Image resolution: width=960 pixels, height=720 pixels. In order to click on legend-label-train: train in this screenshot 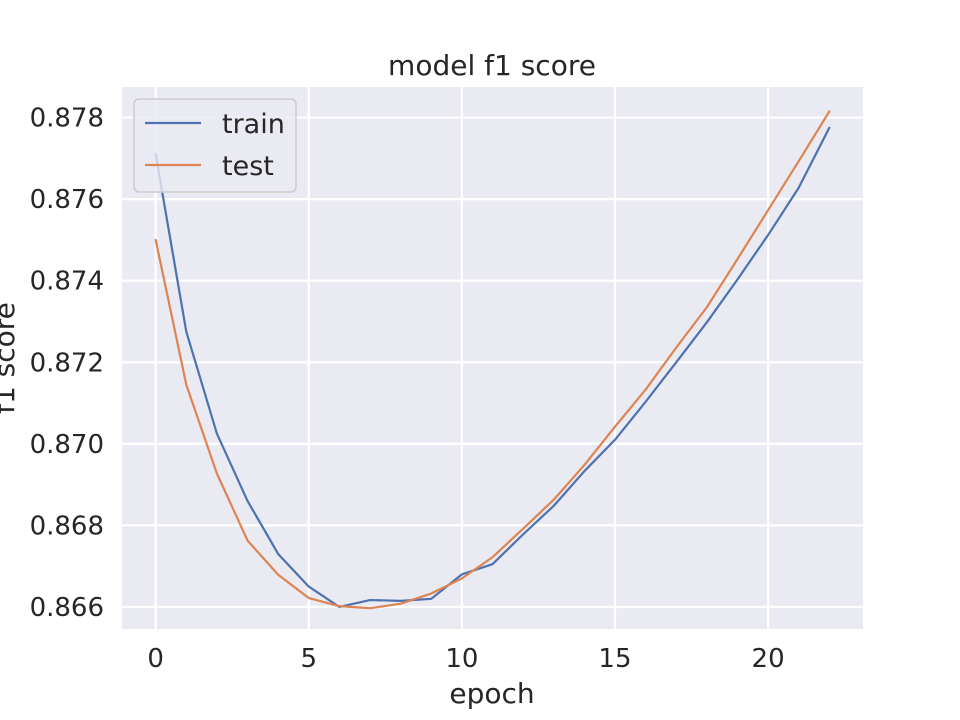, I will do `click(253, 124)`.